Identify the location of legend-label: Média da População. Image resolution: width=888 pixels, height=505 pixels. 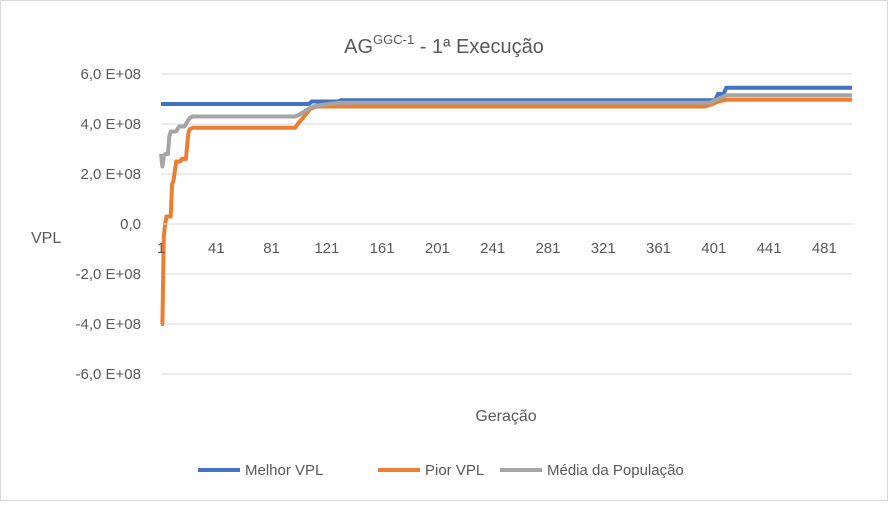
(615, 470).